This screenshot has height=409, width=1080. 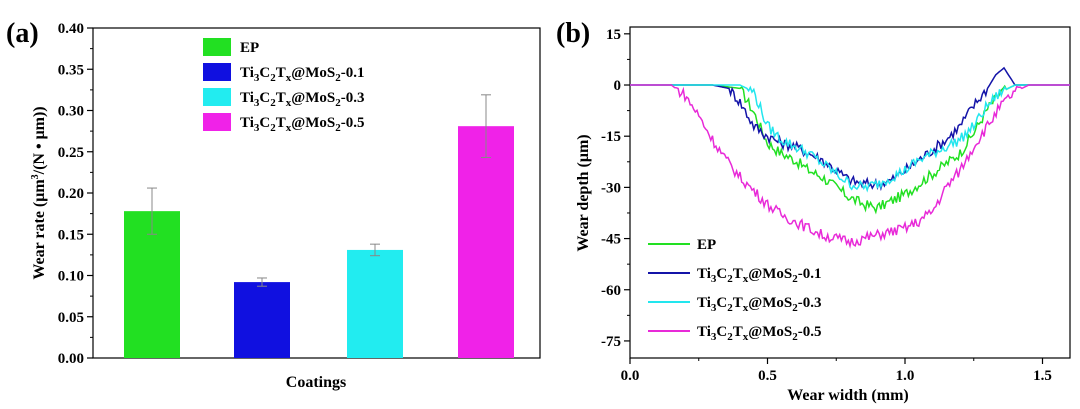 I want to click on panel-a-y-tick-label: 0.00, so click(x=71, y=359).